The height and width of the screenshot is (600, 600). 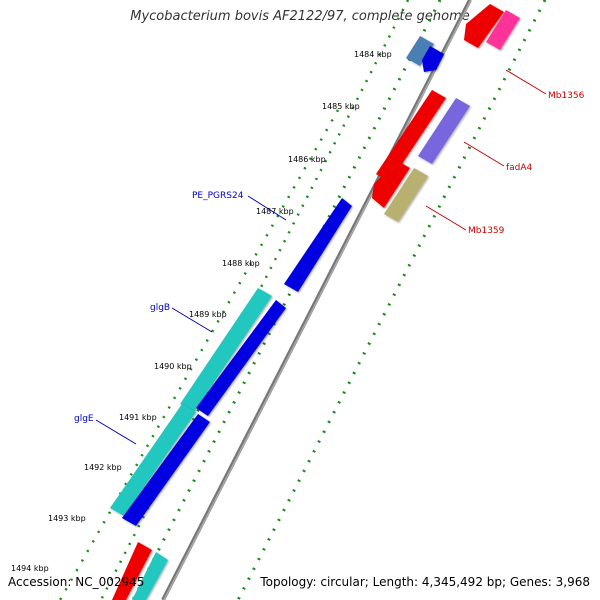 What do you see at coordinates (391, 184) in the screenshot?
I see `gene-mb1358` at bounding box center [391, 184].